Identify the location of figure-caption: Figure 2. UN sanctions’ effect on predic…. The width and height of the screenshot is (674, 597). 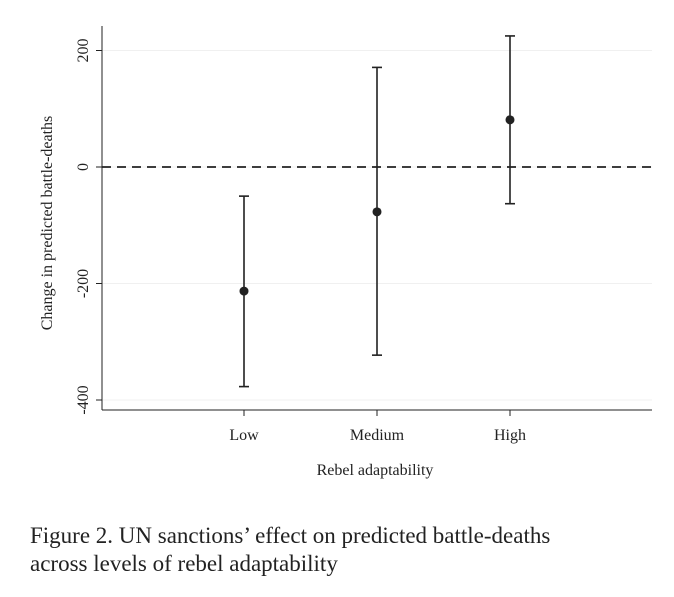
(340, 550).